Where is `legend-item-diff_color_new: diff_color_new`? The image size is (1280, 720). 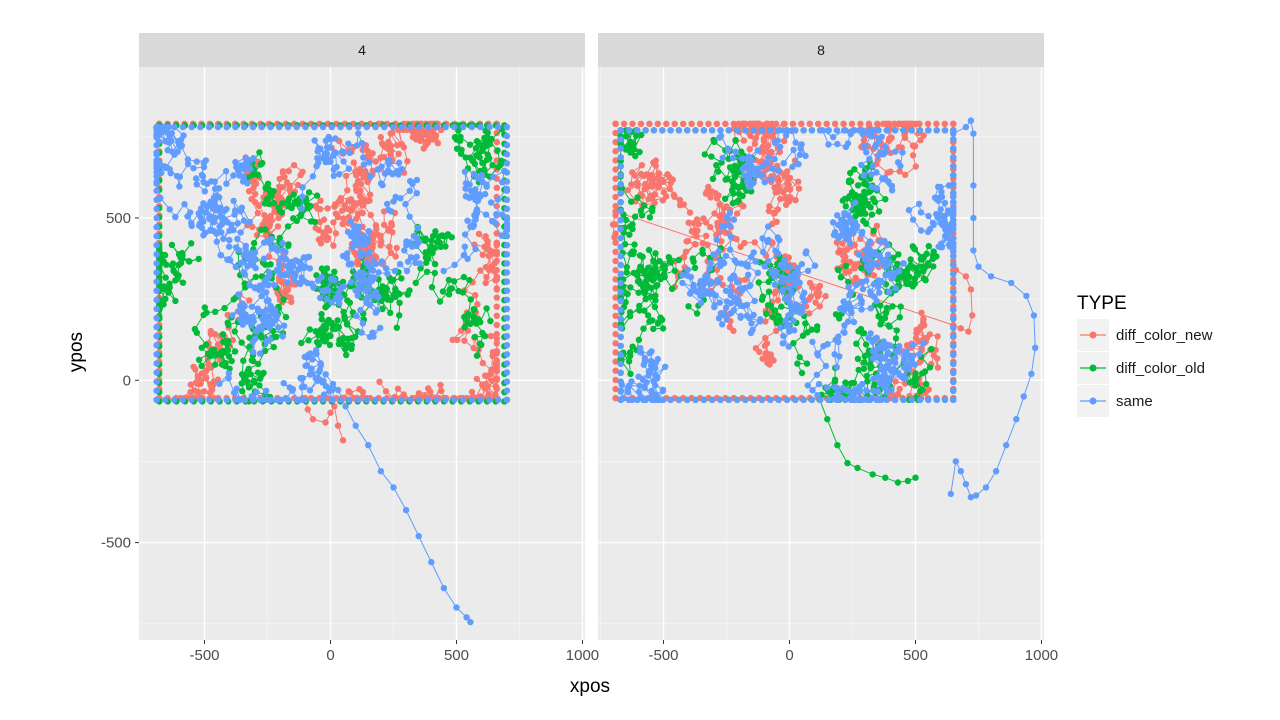
legend-item-diff_color_new: diff_color_new is located at coordinates (1145, 335).